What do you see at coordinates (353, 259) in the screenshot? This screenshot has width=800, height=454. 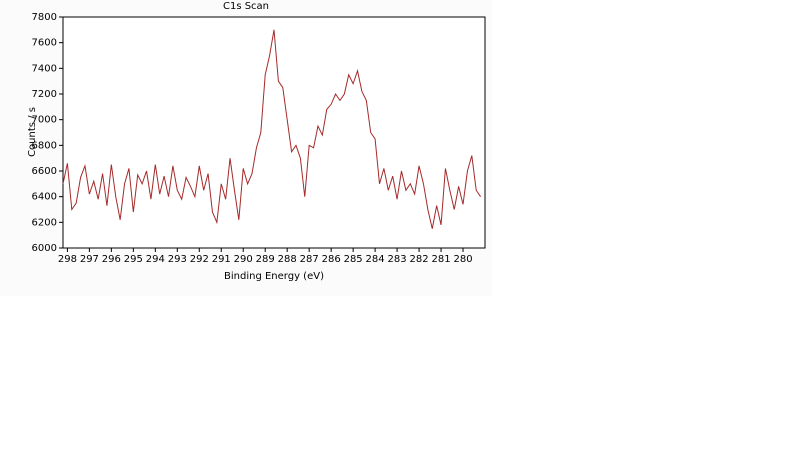 I see `x-tick-label: 285` at bounding box center [353, 259].